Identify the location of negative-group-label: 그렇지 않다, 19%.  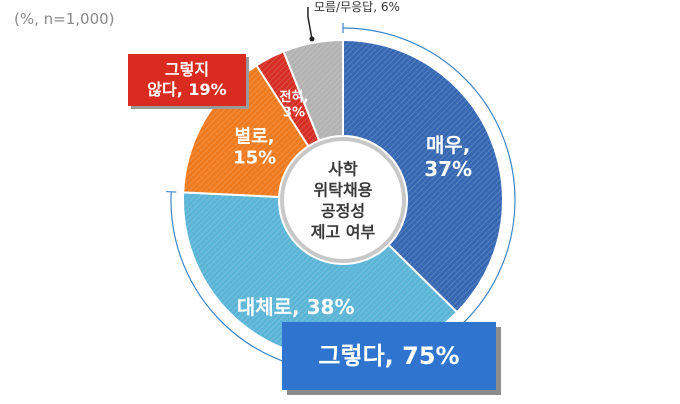
(187, 80).